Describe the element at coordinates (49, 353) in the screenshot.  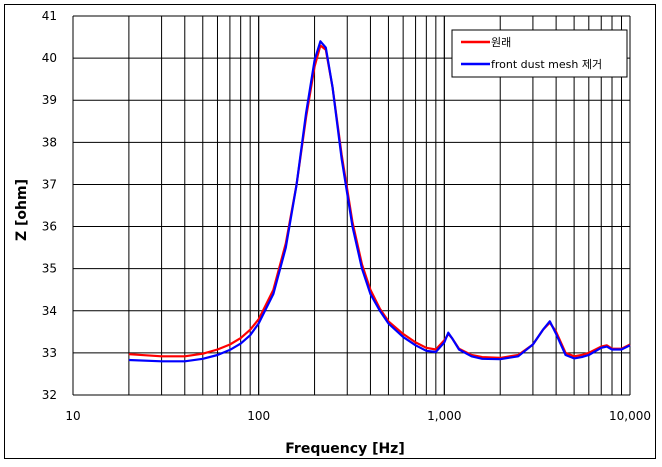
I see `y-tick-label: 33` at that location.